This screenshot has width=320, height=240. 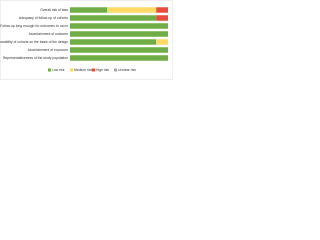 What do you see at coordinates (102, 70) in the screenshot?
I see `legend-label: High risk` at bounding box center [102, 70].